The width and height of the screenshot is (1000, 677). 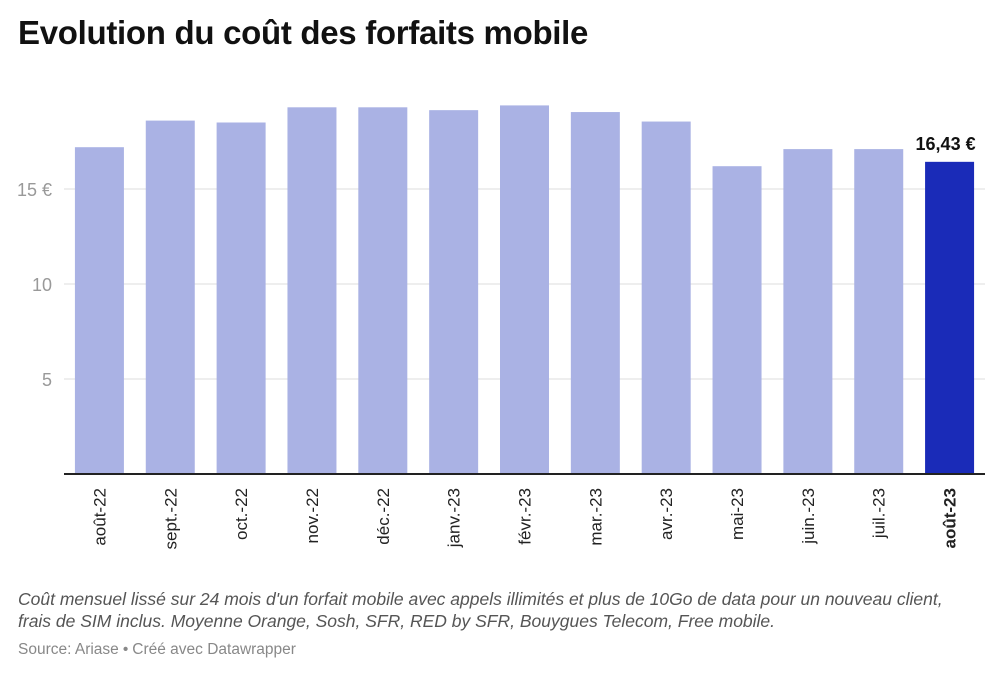 I want to click on source-line: Source: Ariase • Créé avec Datawrapper, so click(x=157, y=650).